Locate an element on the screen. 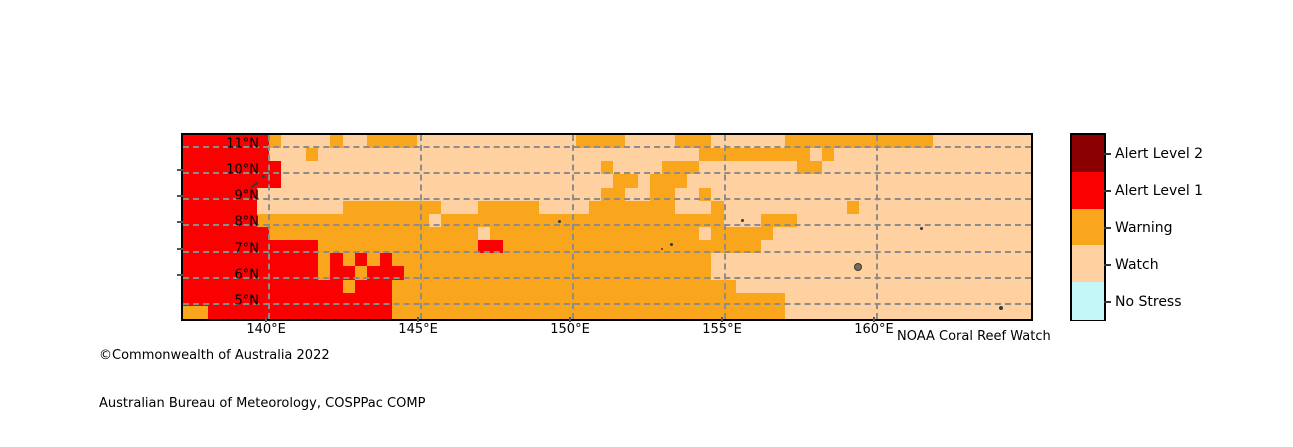  y-axis-tick-label: 10°N is located at coordinates (242, 170).